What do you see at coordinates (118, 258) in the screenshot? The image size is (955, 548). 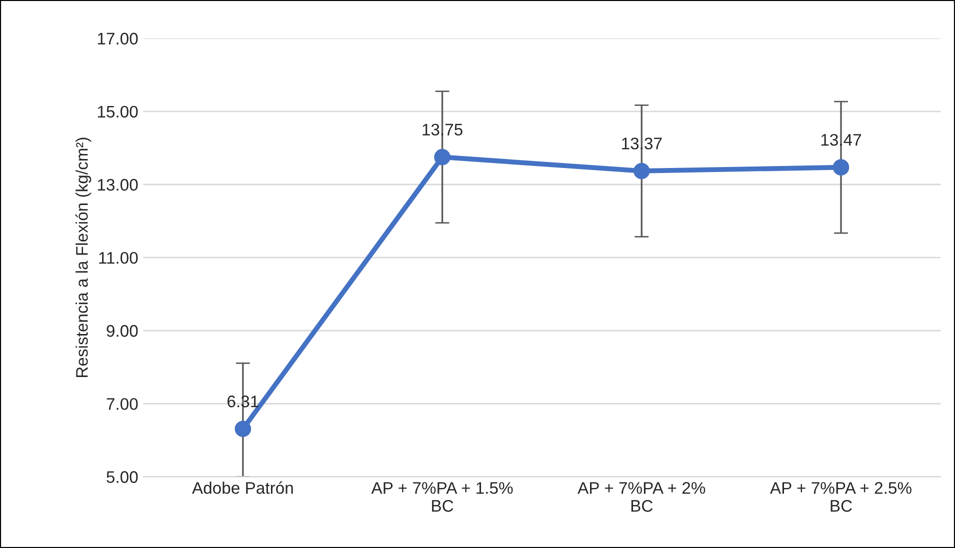 I see `y-tick-label: 11.00` at bounding box center [118, 258].